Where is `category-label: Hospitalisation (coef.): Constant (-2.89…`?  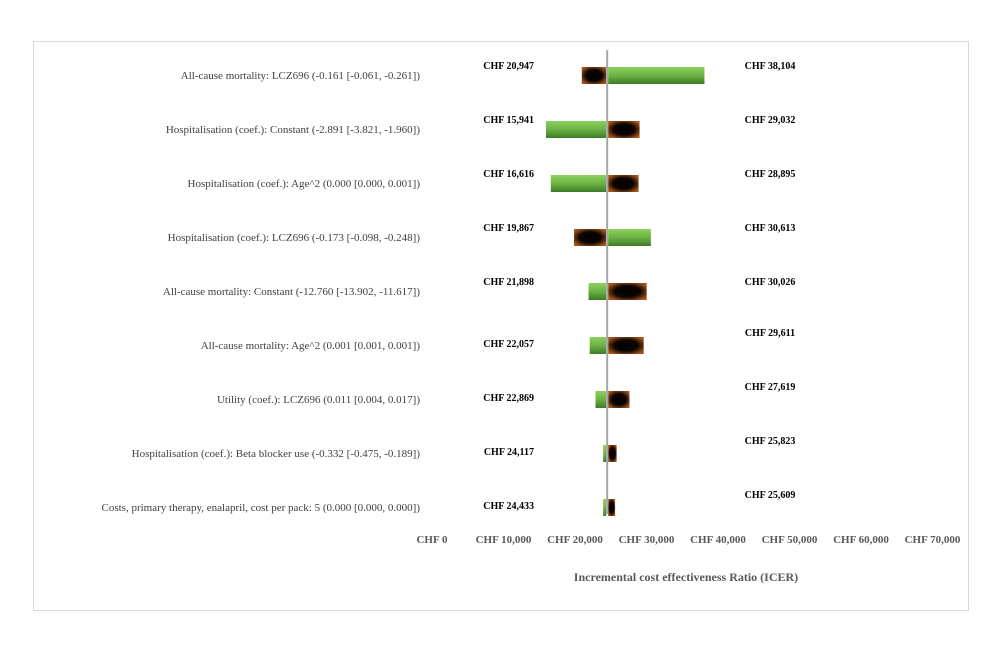
category-label: Hospitalisation (coef.): Constant (-2.89… is located at coordinates (293, 130).